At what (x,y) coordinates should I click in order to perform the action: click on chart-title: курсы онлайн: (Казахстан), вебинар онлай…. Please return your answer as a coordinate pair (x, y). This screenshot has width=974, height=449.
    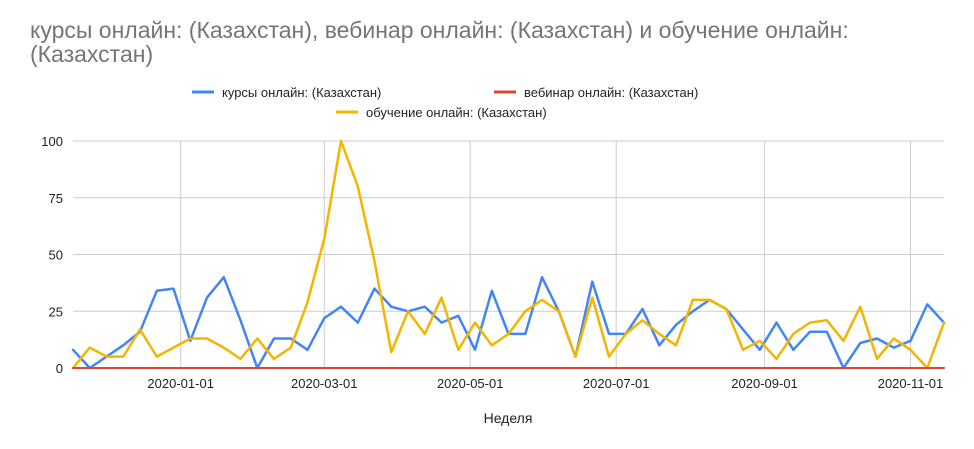
    Looking at the image, I should click on (439, 42).